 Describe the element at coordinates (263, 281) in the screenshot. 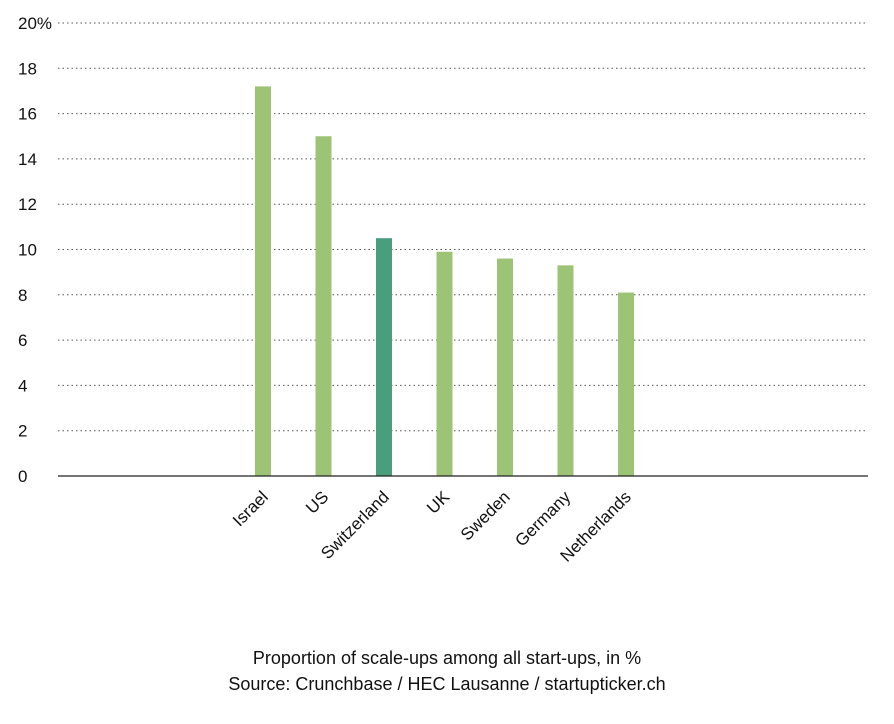

I see `bar-israel` at that location.